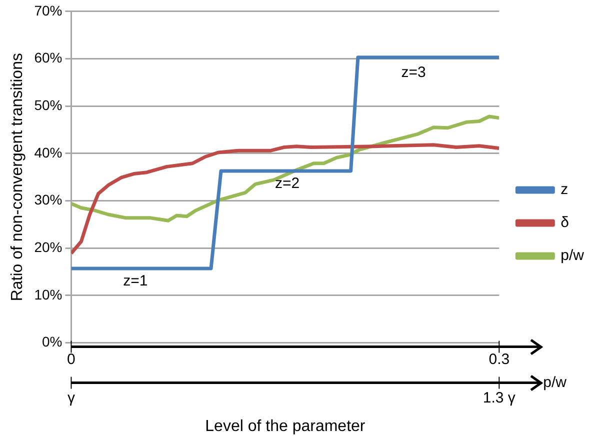  What do you see at coordinates (48, 58) in the screenshot?
I see `y-tick-label: 60%` at bounding box center [48, 58].